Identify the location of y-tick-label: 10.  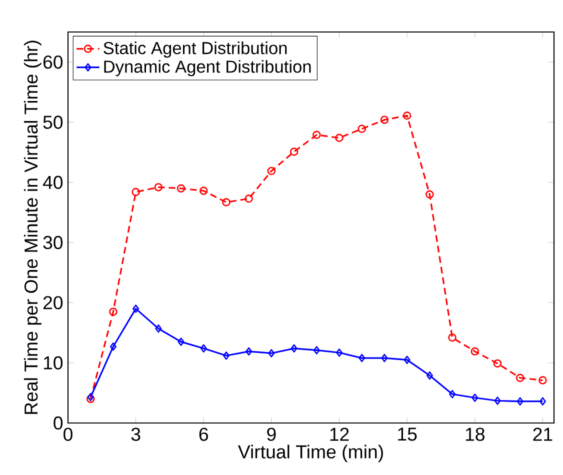
(53, 363).